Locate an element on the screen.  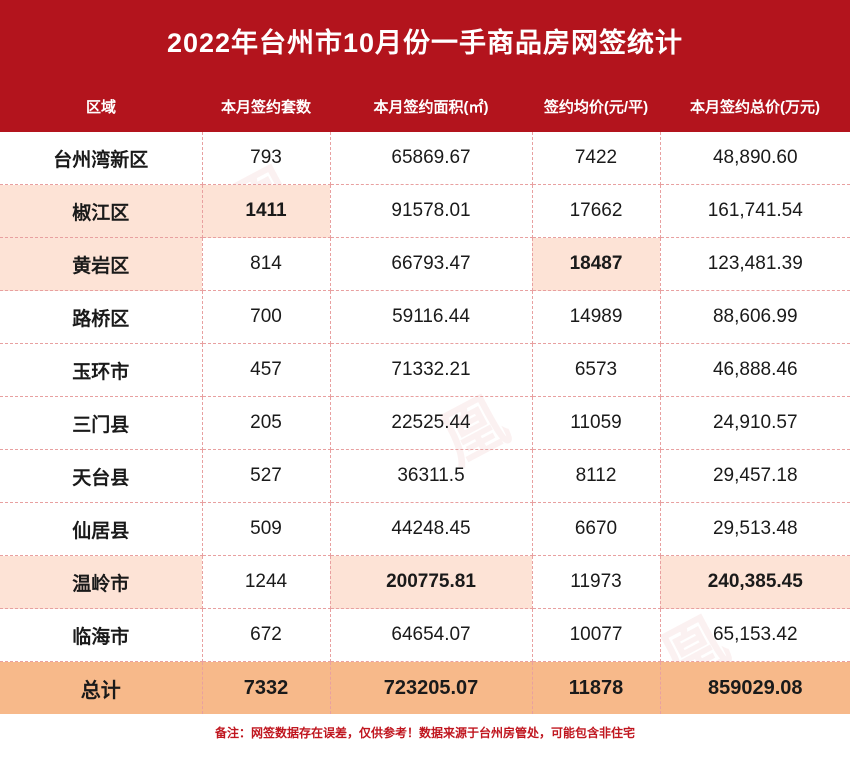
region-cell: 椒江区 is located at coordinates (101, 211).